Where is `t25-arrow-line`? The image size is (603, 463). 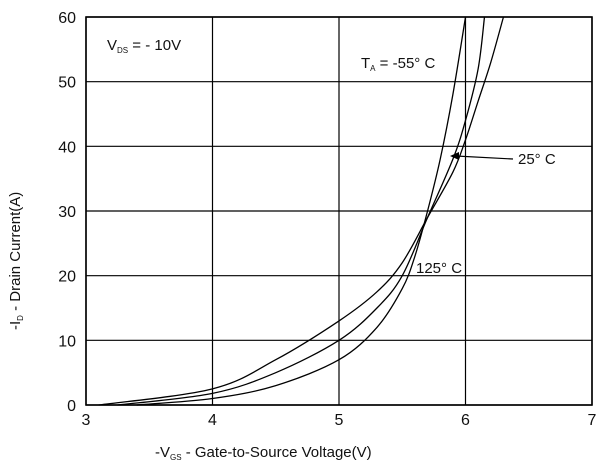 t25-arrow-line is located at coordinates (484, 157).